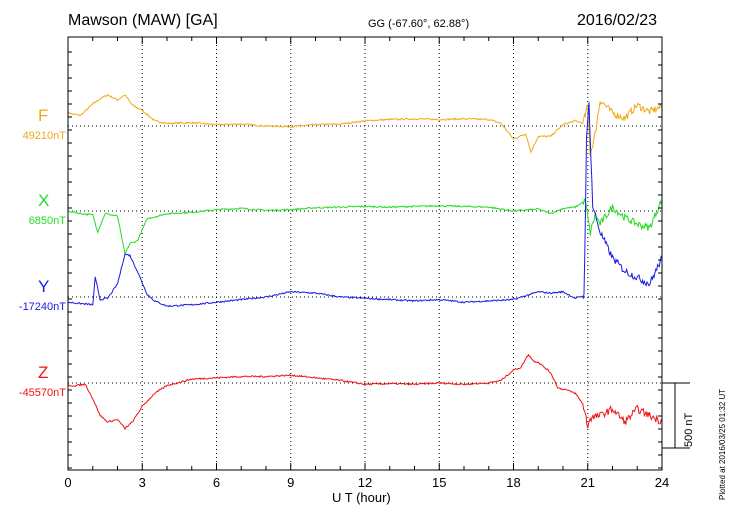 This screenshot has width=730, height=520. I want to click on x-tick-label: 15, so click(439, 482).